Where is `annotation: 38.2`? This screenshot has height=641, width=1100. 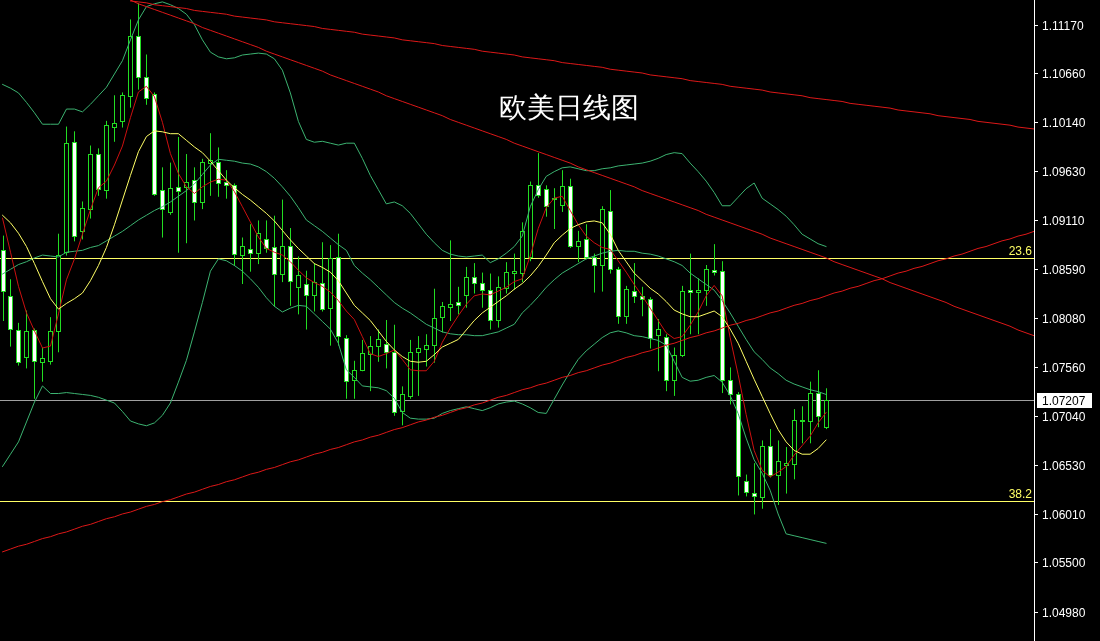 annotation: 38.2 is located at coordinates (1020, 494).